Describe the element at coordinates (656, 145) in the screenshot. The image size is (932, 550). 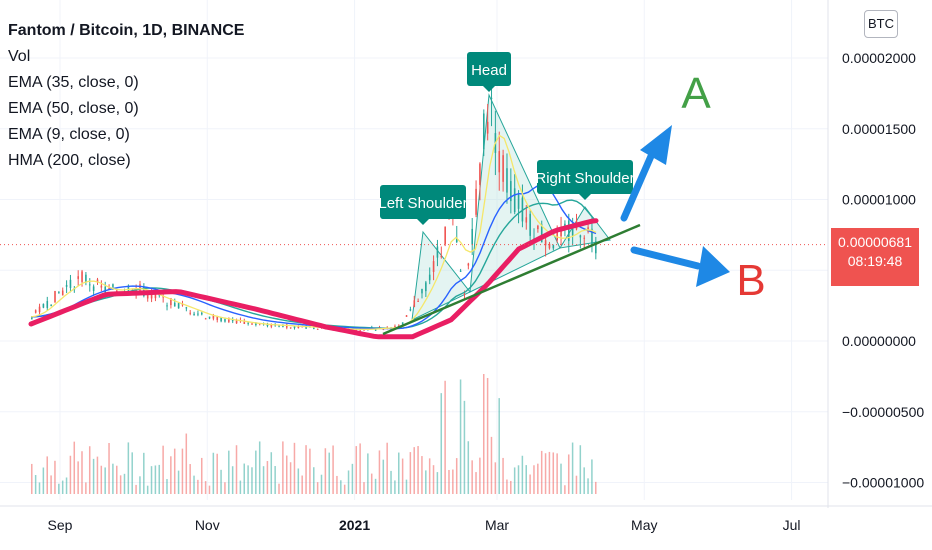
I see `arrow-up-head` at that location.